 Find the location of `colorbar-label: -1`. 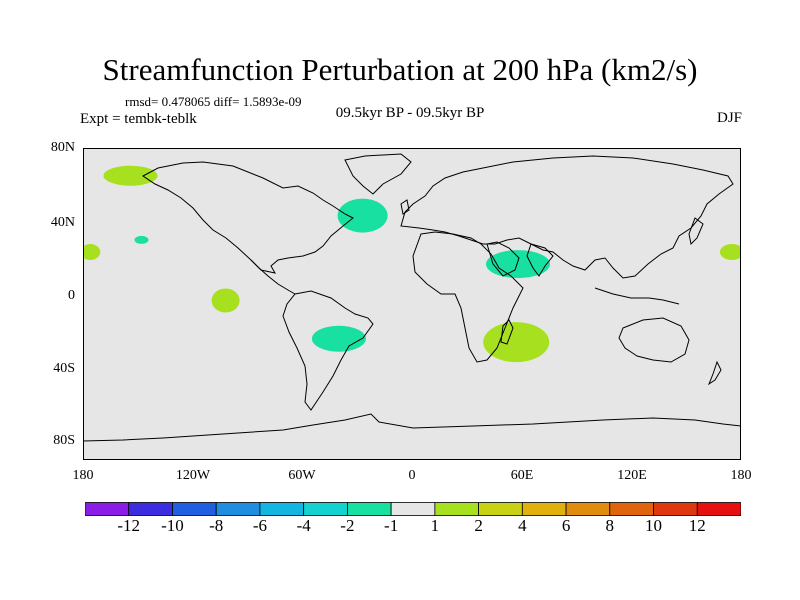

colorbar-label: -1 is located at coordinates (391, 525).